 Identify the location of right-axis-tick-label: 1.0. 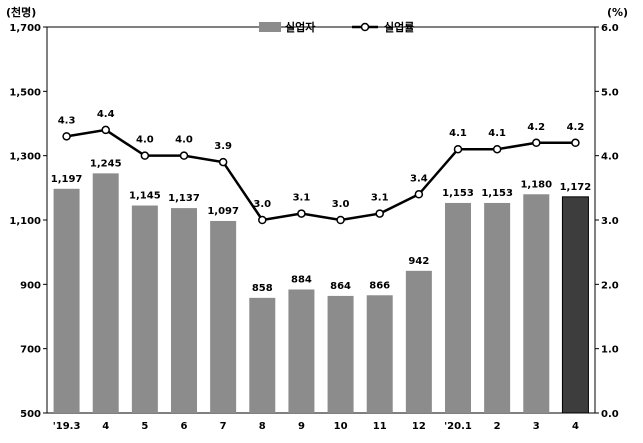
(610, 350).